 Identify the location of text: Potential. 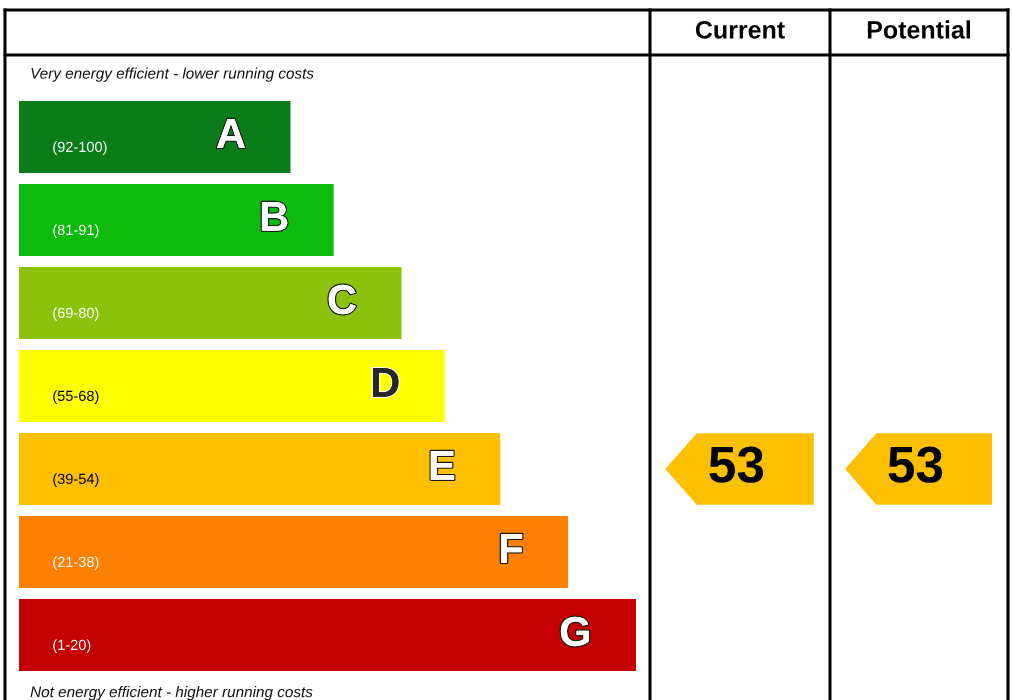
(919, 29).